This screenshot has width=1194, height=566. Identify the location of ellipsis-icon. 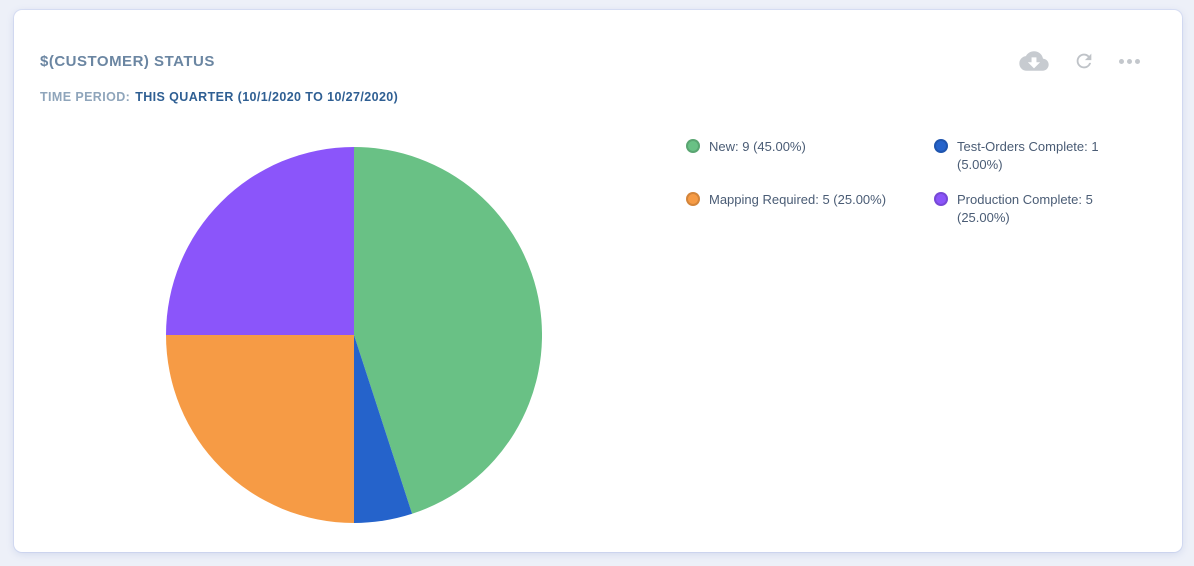
(1129, 61).